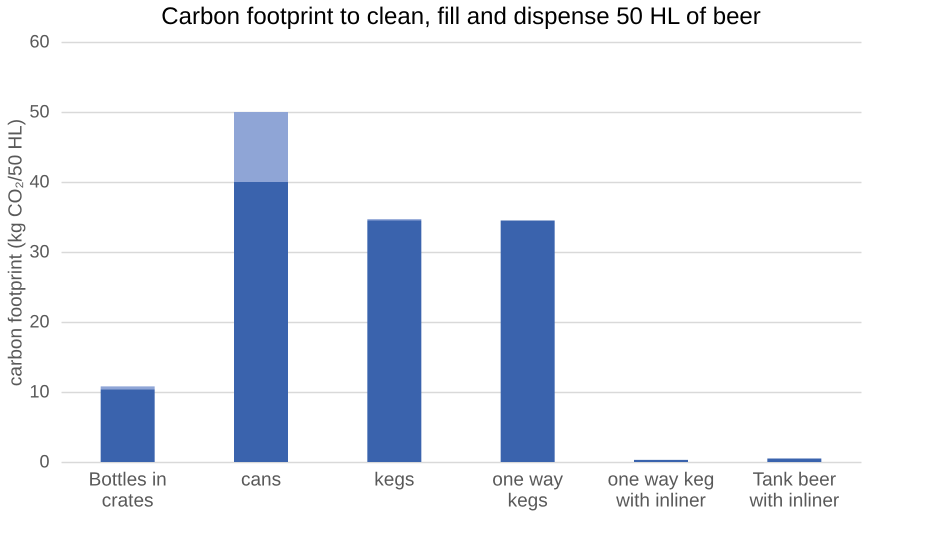 This screenshot has height=536, width=935. Describe the element at coordinates (39, 182) in the screenshot. I see `y-tick-label: 40` at that location.